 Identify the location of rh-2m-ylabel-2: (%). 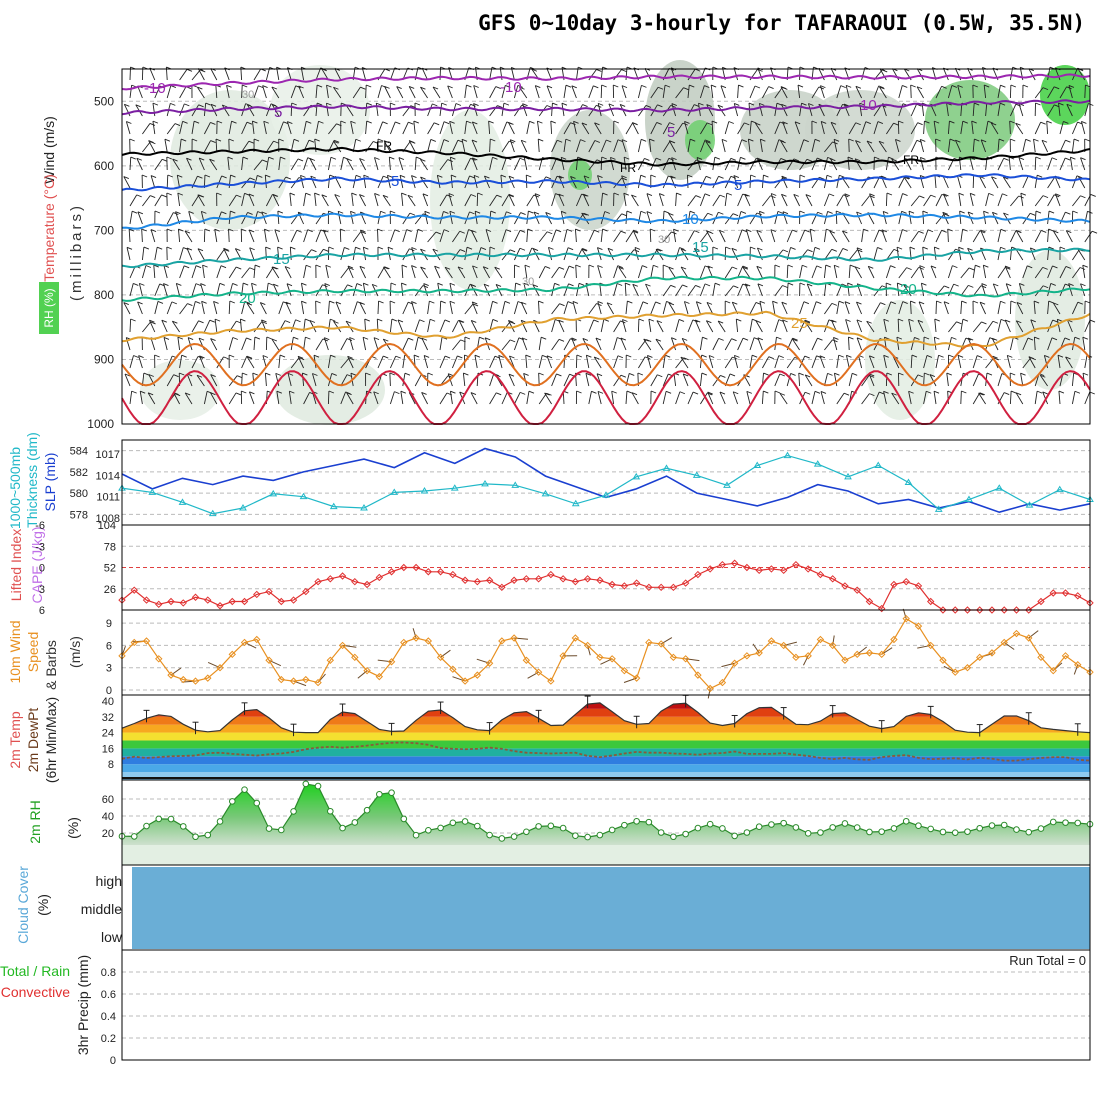
(73, 828).